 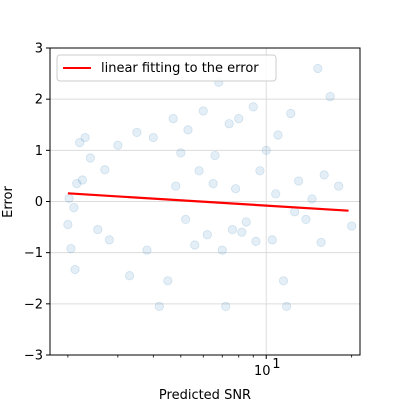 I want to click on y-tick-label: −2, so click(x=33, y=304).